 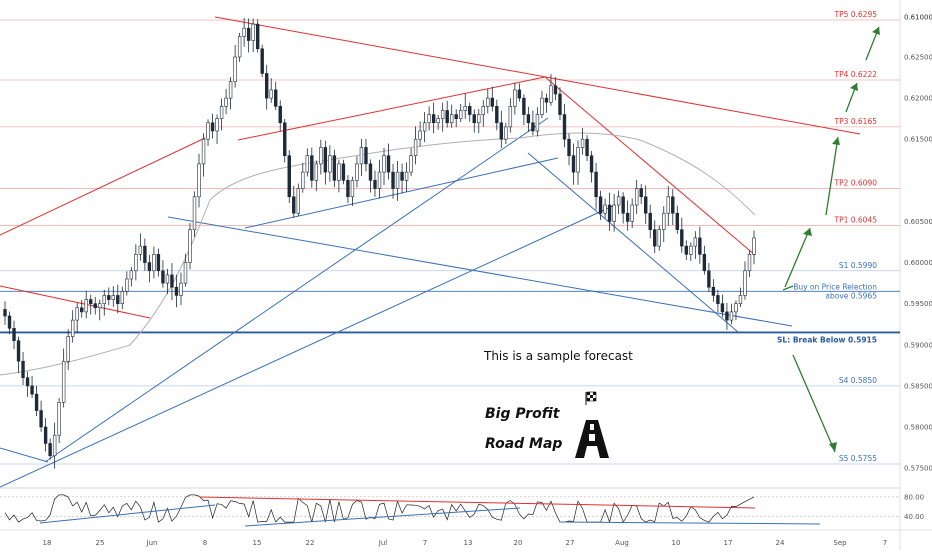 What do you see at coordinates (855, 220) in the screenshot?
I see `level-label: TP1 0.6045` at bounding box center [855, 220].